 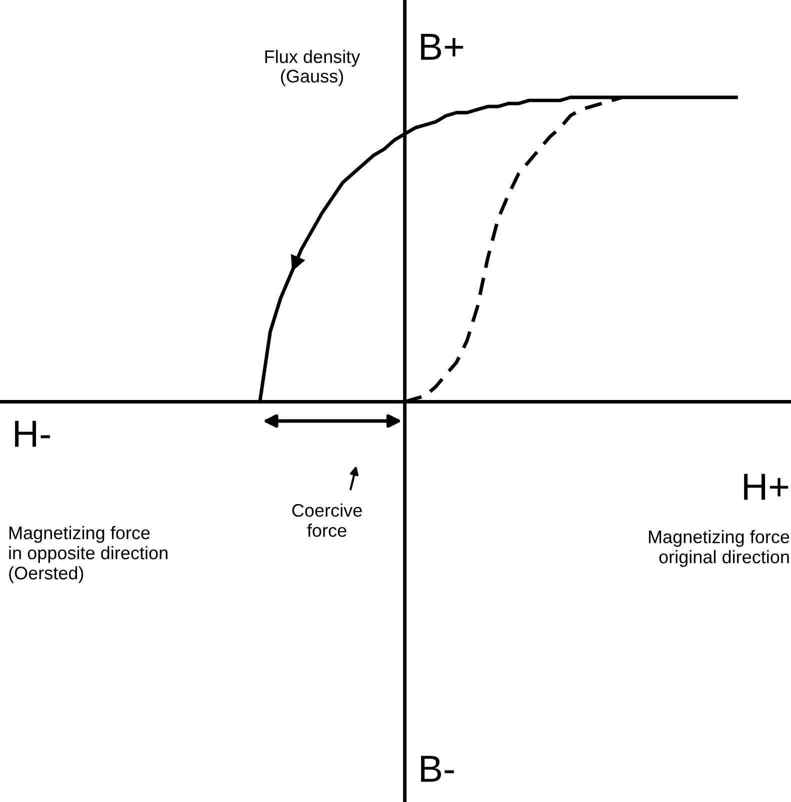 I want to click on text: Coercive force, so click(x=327, y=520).